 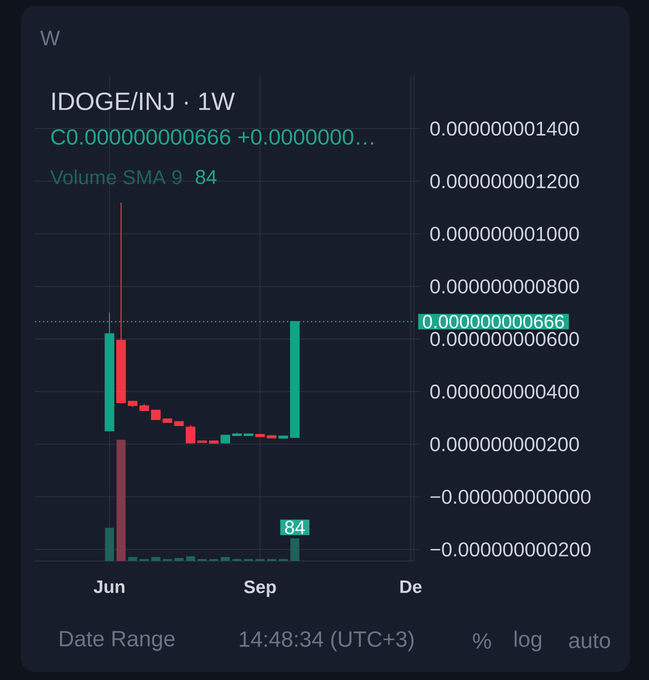 What do you see at coordinates (116, 177) in the screenshot?
I see `text: Volume SMA 9` at bounding box center [116, 177].